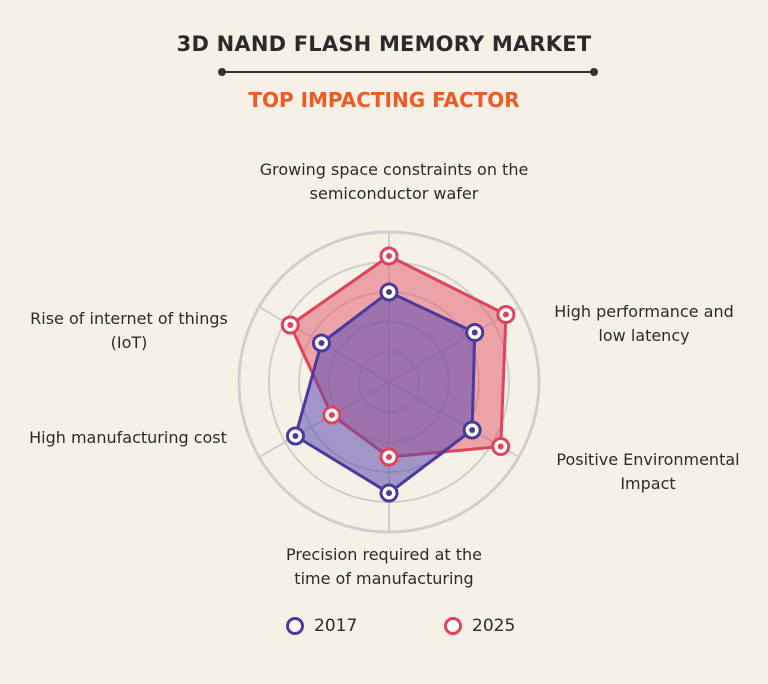  What do you see at coordinates (644, 311) in the screenshot?
I see `axis-label-1-line-1: High performance and` at bounding box center [644, 311].